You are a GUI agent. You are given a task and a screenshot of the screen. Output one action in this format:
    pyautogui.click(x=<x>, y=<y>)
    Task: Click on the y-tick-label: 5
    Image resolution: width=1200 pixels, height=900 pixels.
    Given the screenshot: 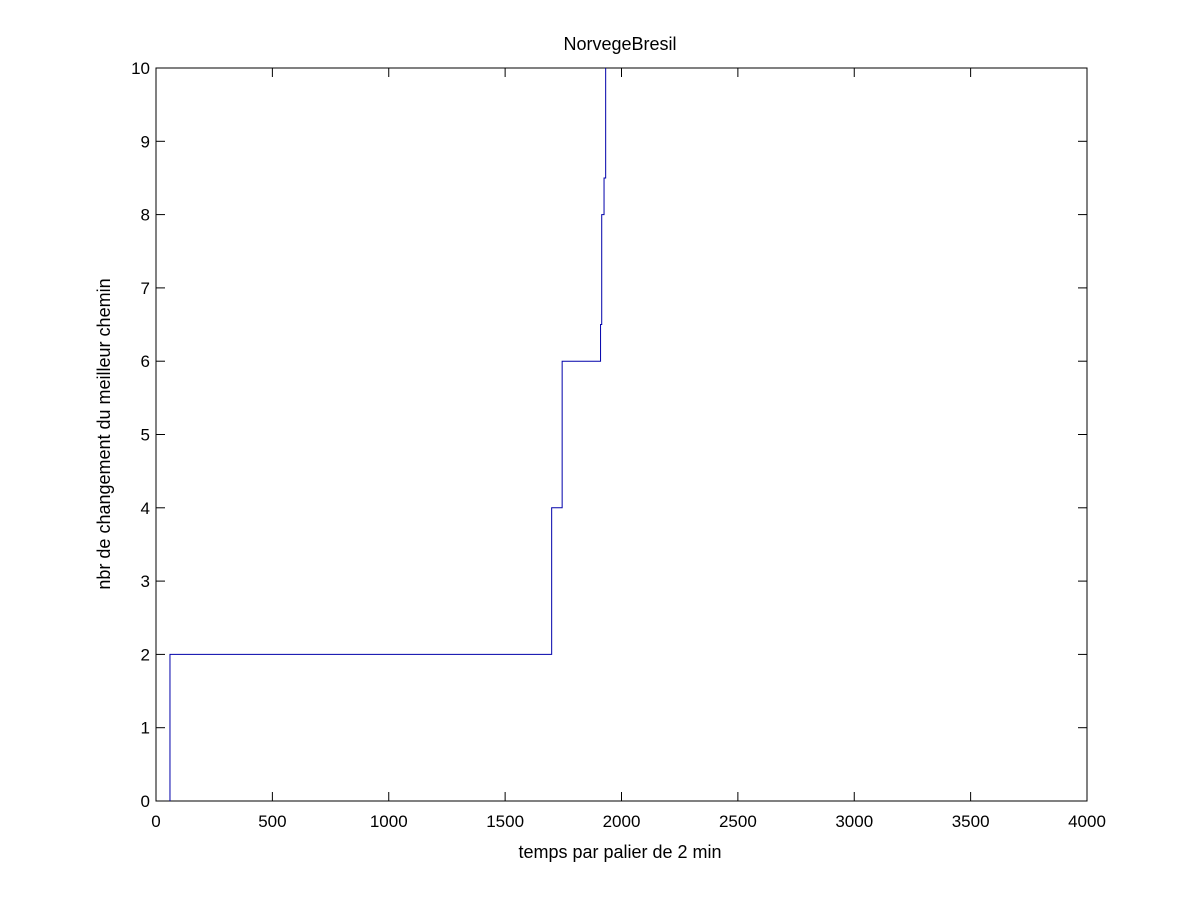 What is the action you would take?
    pyautogui.click(x=145, y=435)
    